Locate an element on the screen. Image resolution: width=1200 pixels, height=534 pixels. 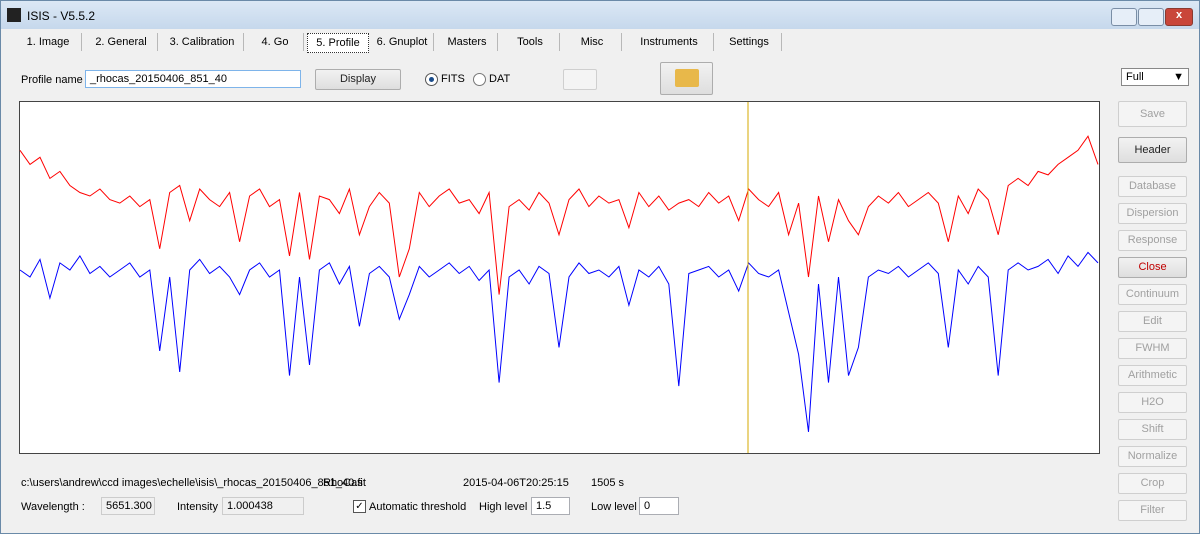
tab: 5. Profile is located at coordinates (338, 43).